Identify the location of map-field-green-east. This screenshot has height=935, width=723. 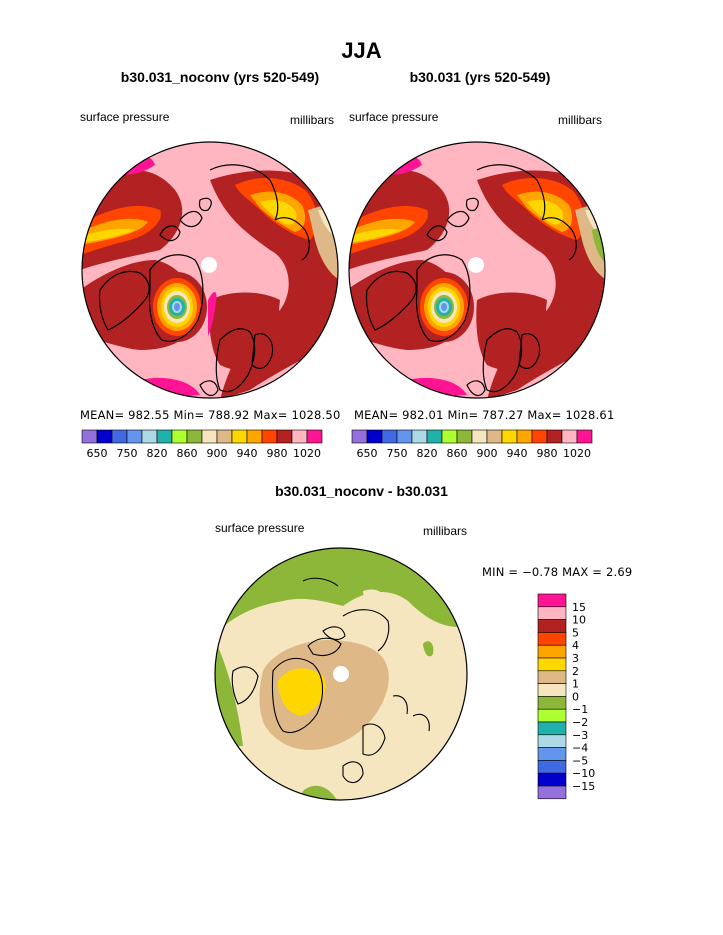
(428, 649).